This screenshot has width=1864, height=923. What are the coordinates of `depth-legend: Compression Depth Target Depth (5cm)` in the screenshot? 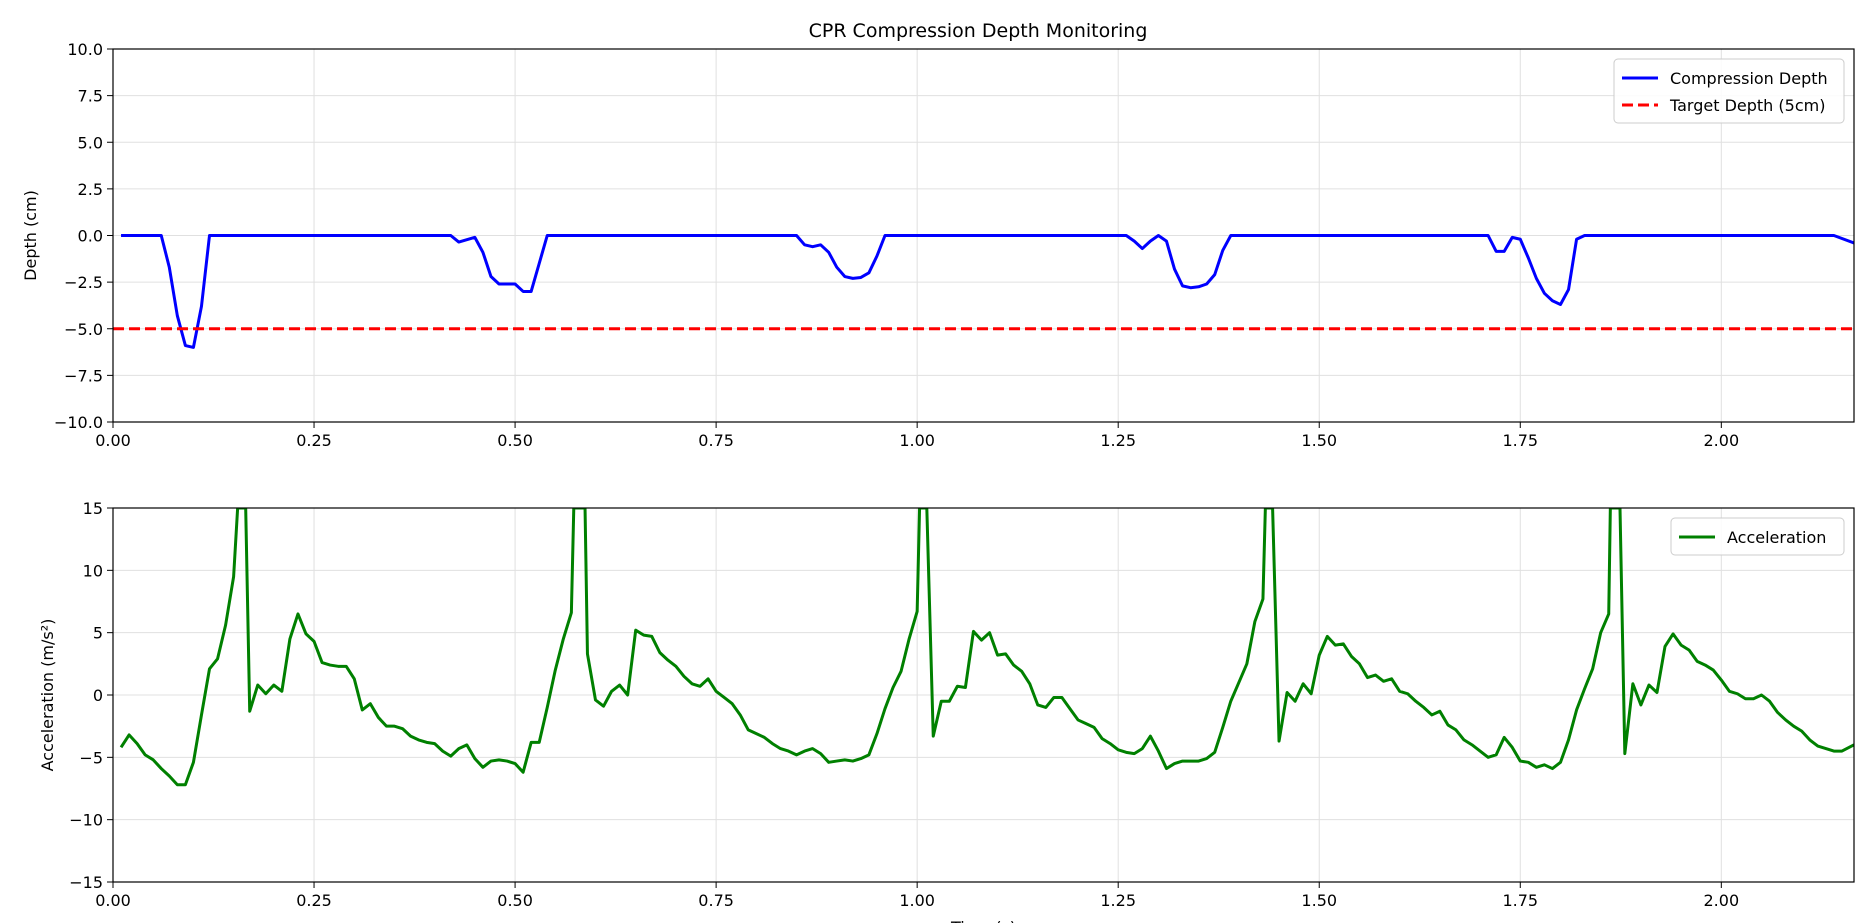 It's located at (1729, 91).